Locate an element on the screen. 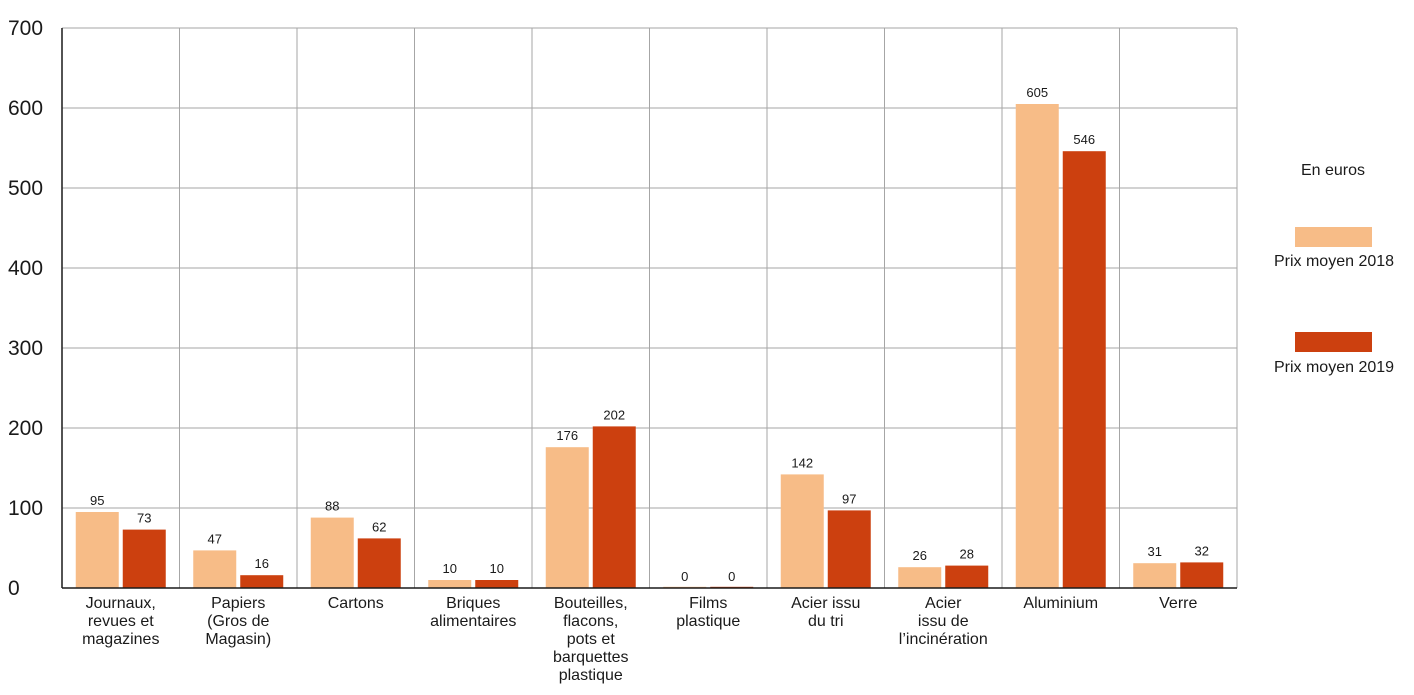 Image resolution: width=1414 pixels, height=695 pixels. x-tick-label: l’incinération is located at coordinates (943, 639).